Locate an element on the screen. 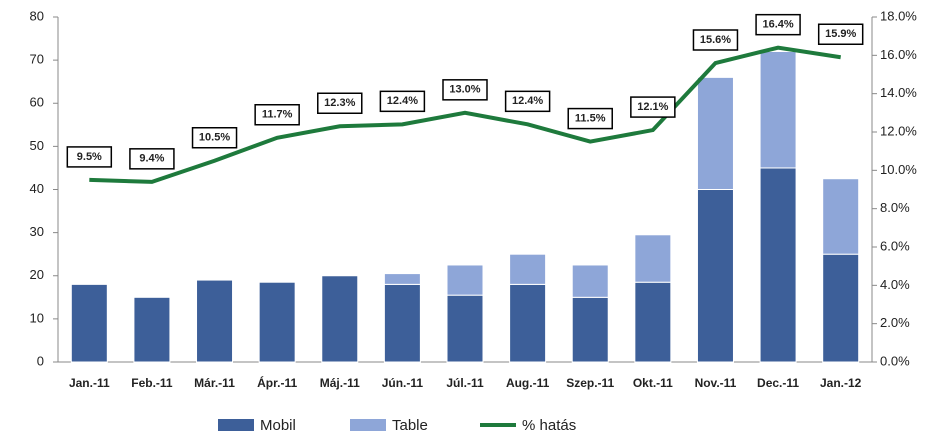 Image resolution: width=941 pixels, height=437 pixels. y-tick-label: 60 is located at coordinates (37, 102).